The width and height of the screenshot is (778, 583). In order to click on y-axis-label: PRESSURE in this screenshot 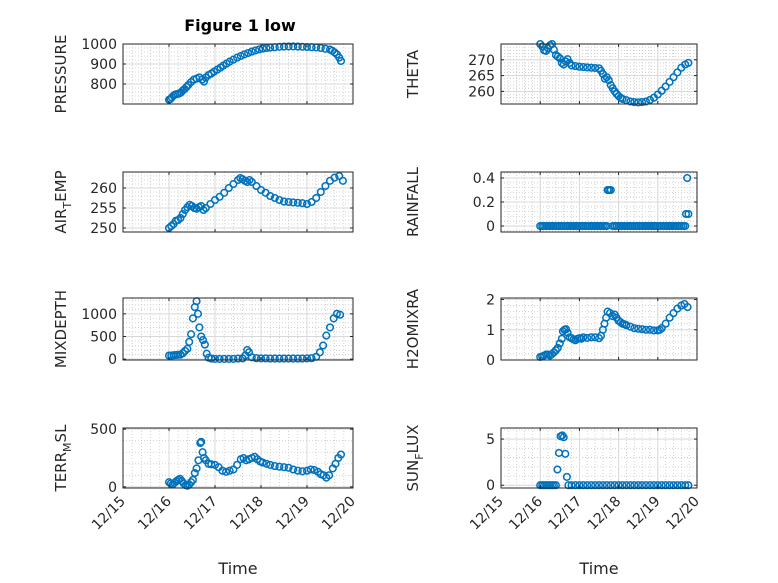, I will do `click(61, 74)`.